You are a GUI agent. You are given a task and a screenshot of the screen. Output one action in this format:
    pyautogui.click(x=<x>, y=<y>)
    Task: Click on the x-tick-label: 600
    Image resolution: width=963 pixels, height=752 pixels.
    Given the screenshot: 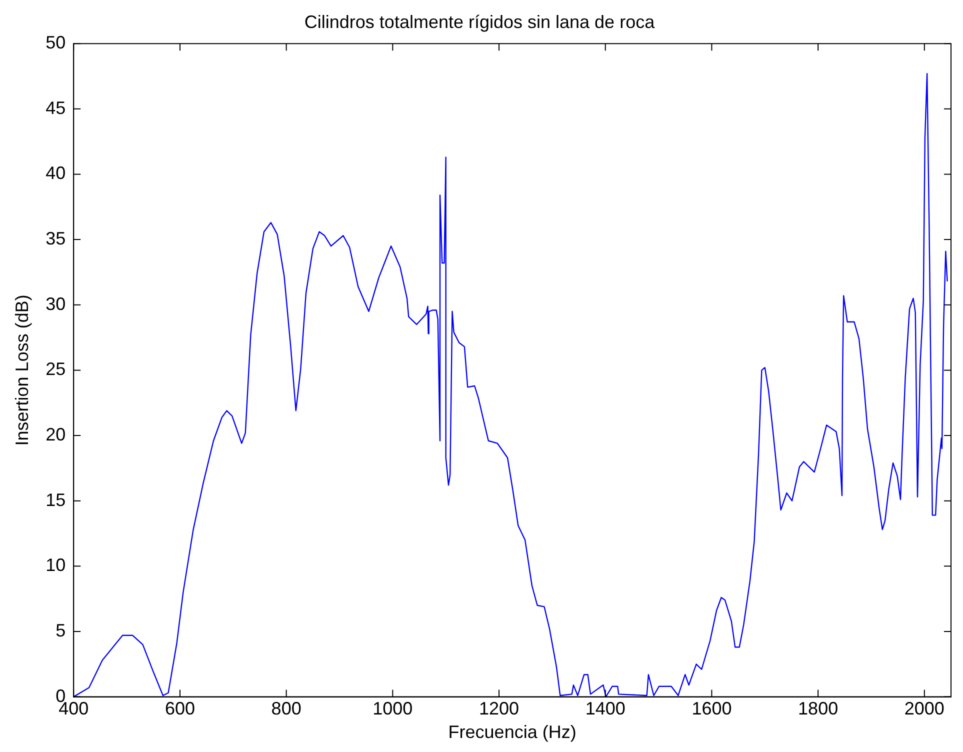 What is the action you would take?
    pyautogui.click(x=179, y=708)
    